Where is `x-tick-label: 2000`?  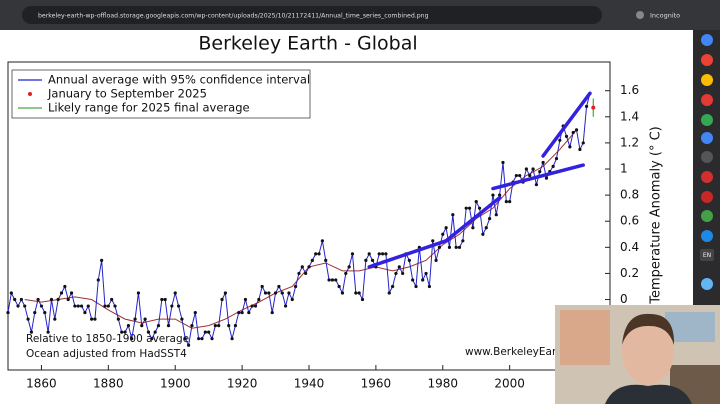
x-tick-label: 2000 is located at coordinates (509, 384).